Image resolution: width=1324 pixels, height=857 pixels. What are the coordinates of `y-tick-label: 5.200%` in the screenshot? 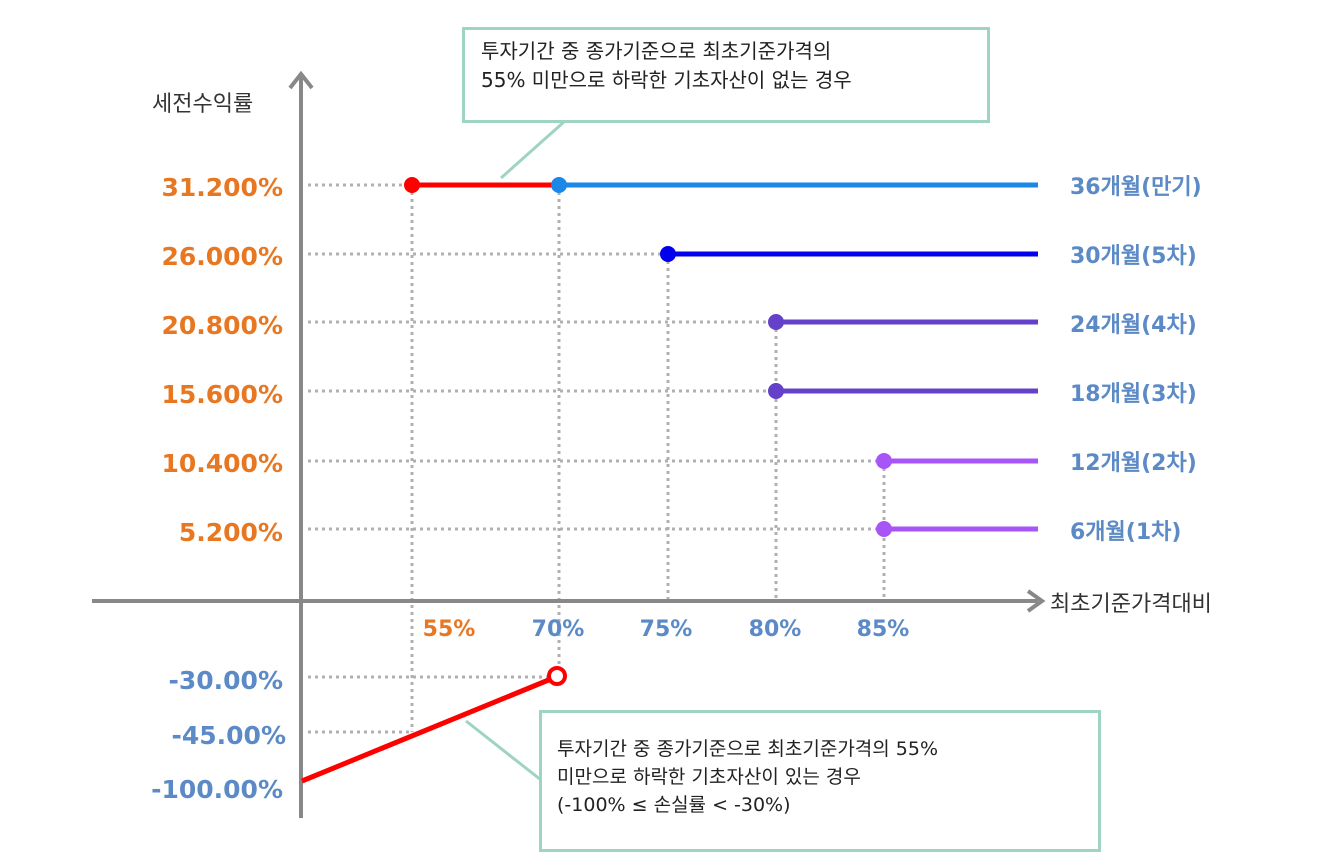 It's located at (231, 532).